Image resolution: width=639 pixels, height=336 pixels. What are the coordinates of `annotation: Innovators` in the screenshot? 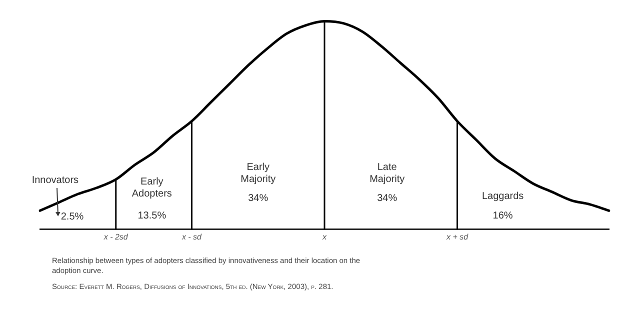 It's located at (55, 180).